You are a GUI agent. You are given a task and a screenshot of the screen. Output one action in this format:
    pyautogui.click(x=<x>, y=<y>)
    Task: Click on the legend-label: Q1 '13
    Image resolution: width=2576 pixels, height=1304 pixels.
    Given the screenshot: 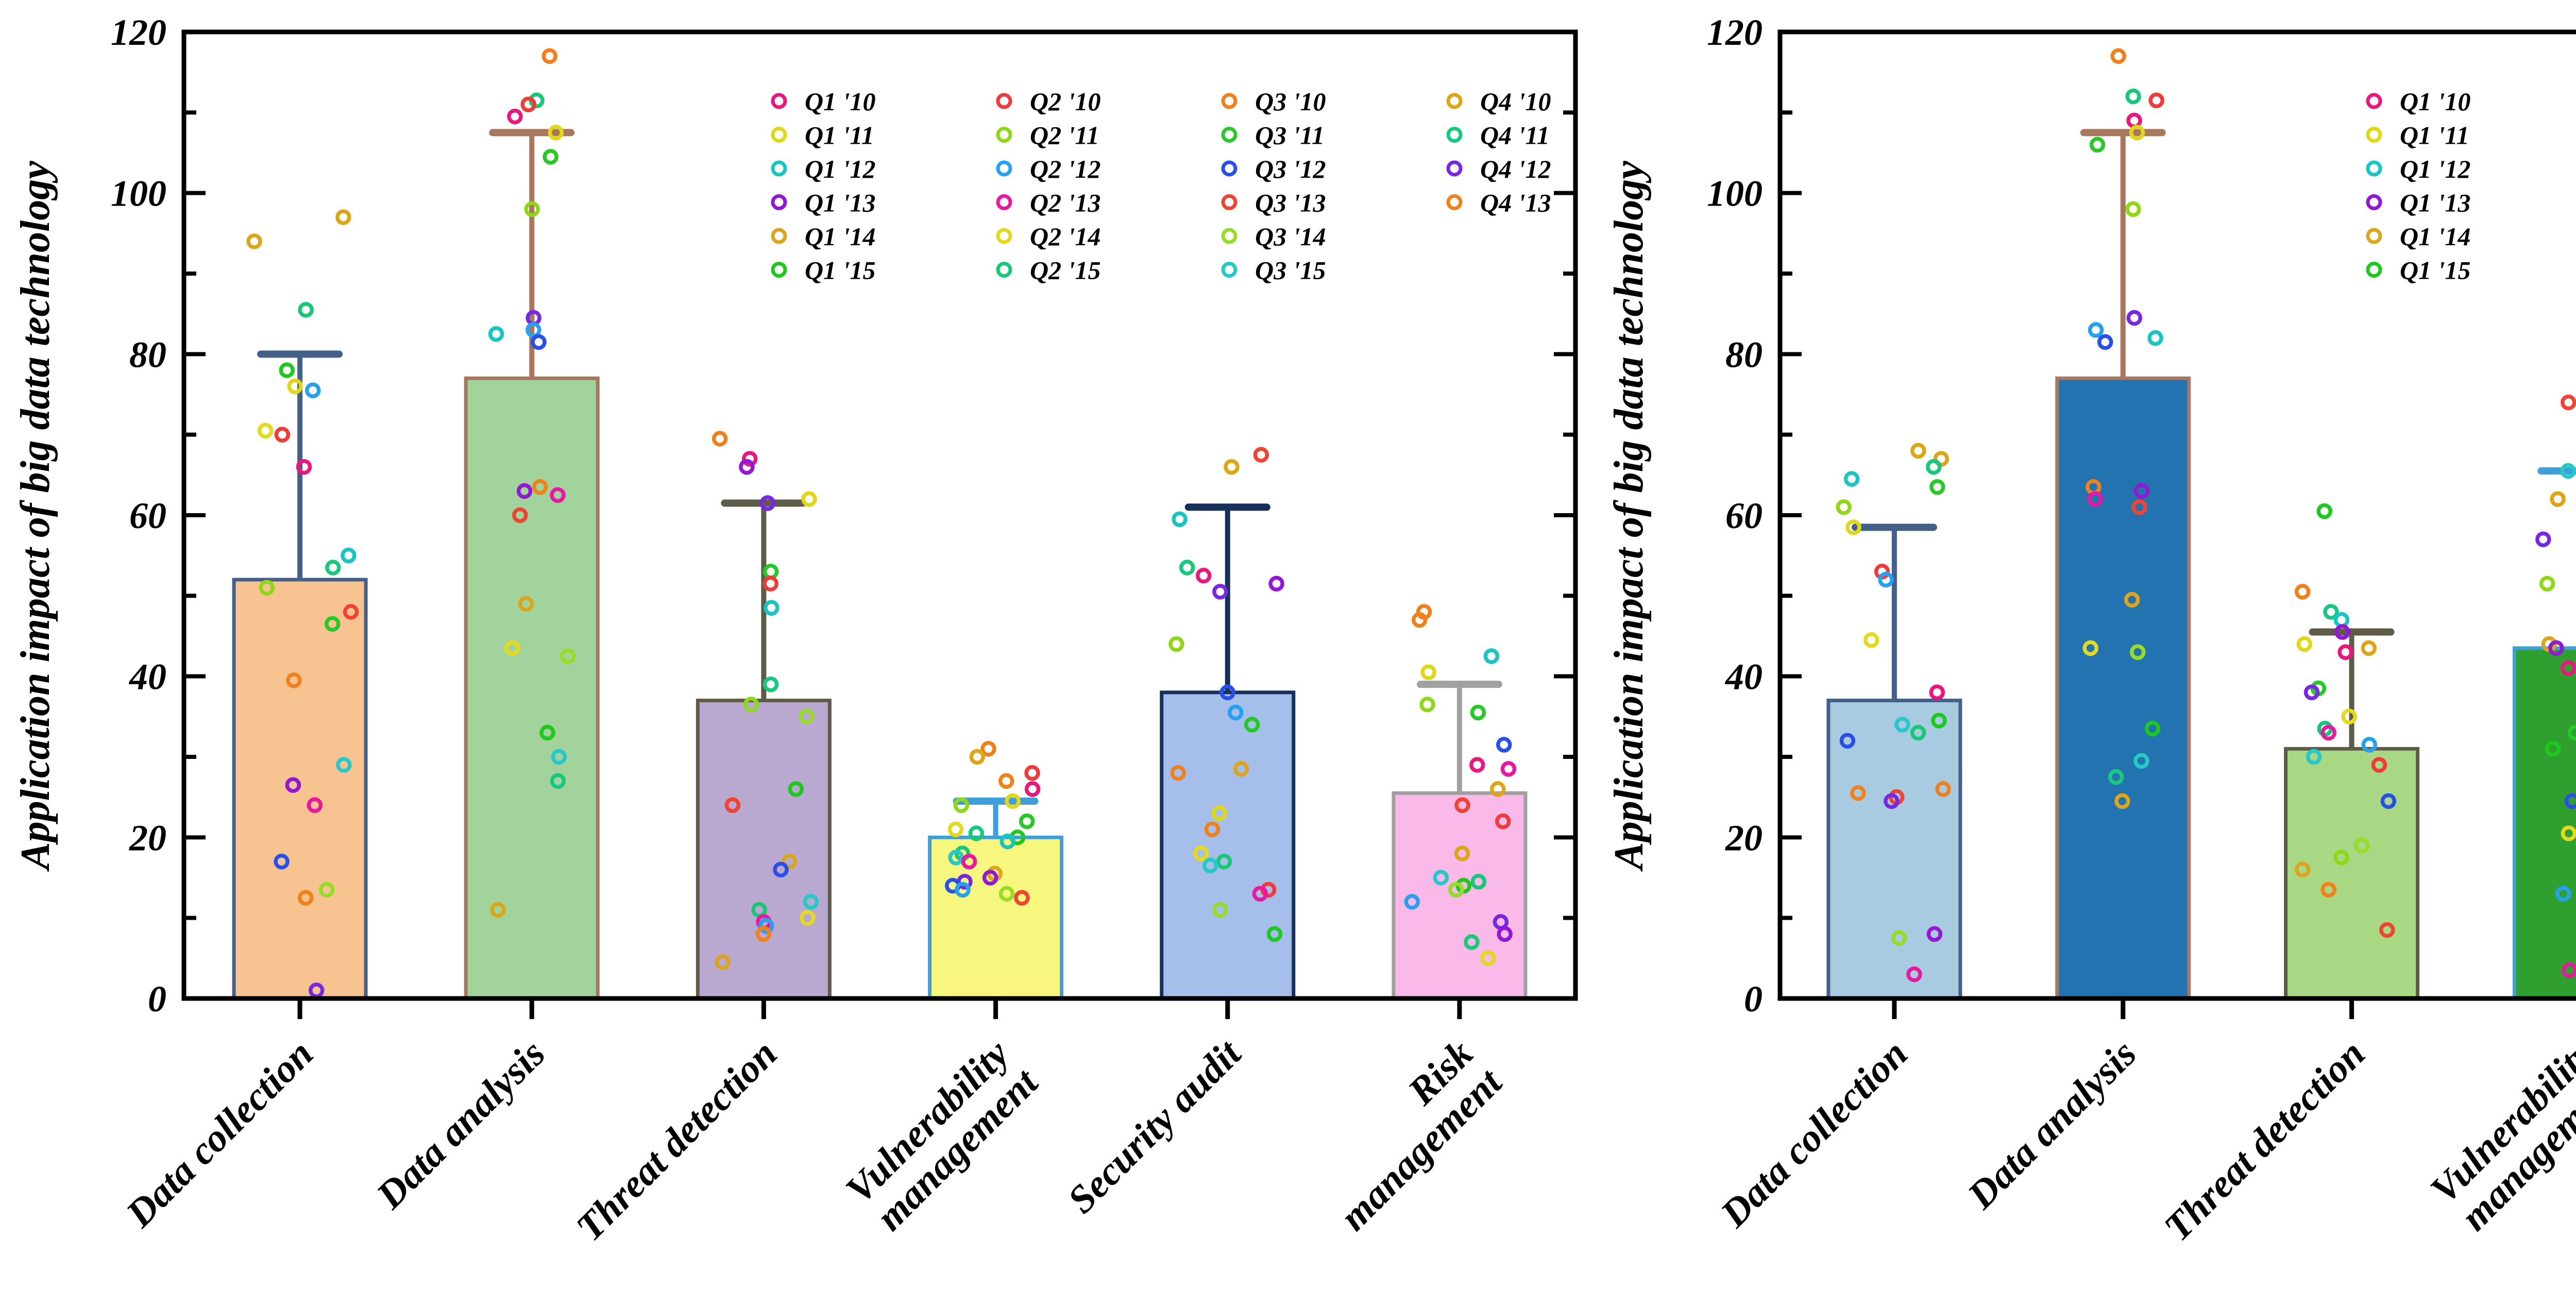 What is the action you would take?
    pyautogui.click(x=2435, y=203)
    